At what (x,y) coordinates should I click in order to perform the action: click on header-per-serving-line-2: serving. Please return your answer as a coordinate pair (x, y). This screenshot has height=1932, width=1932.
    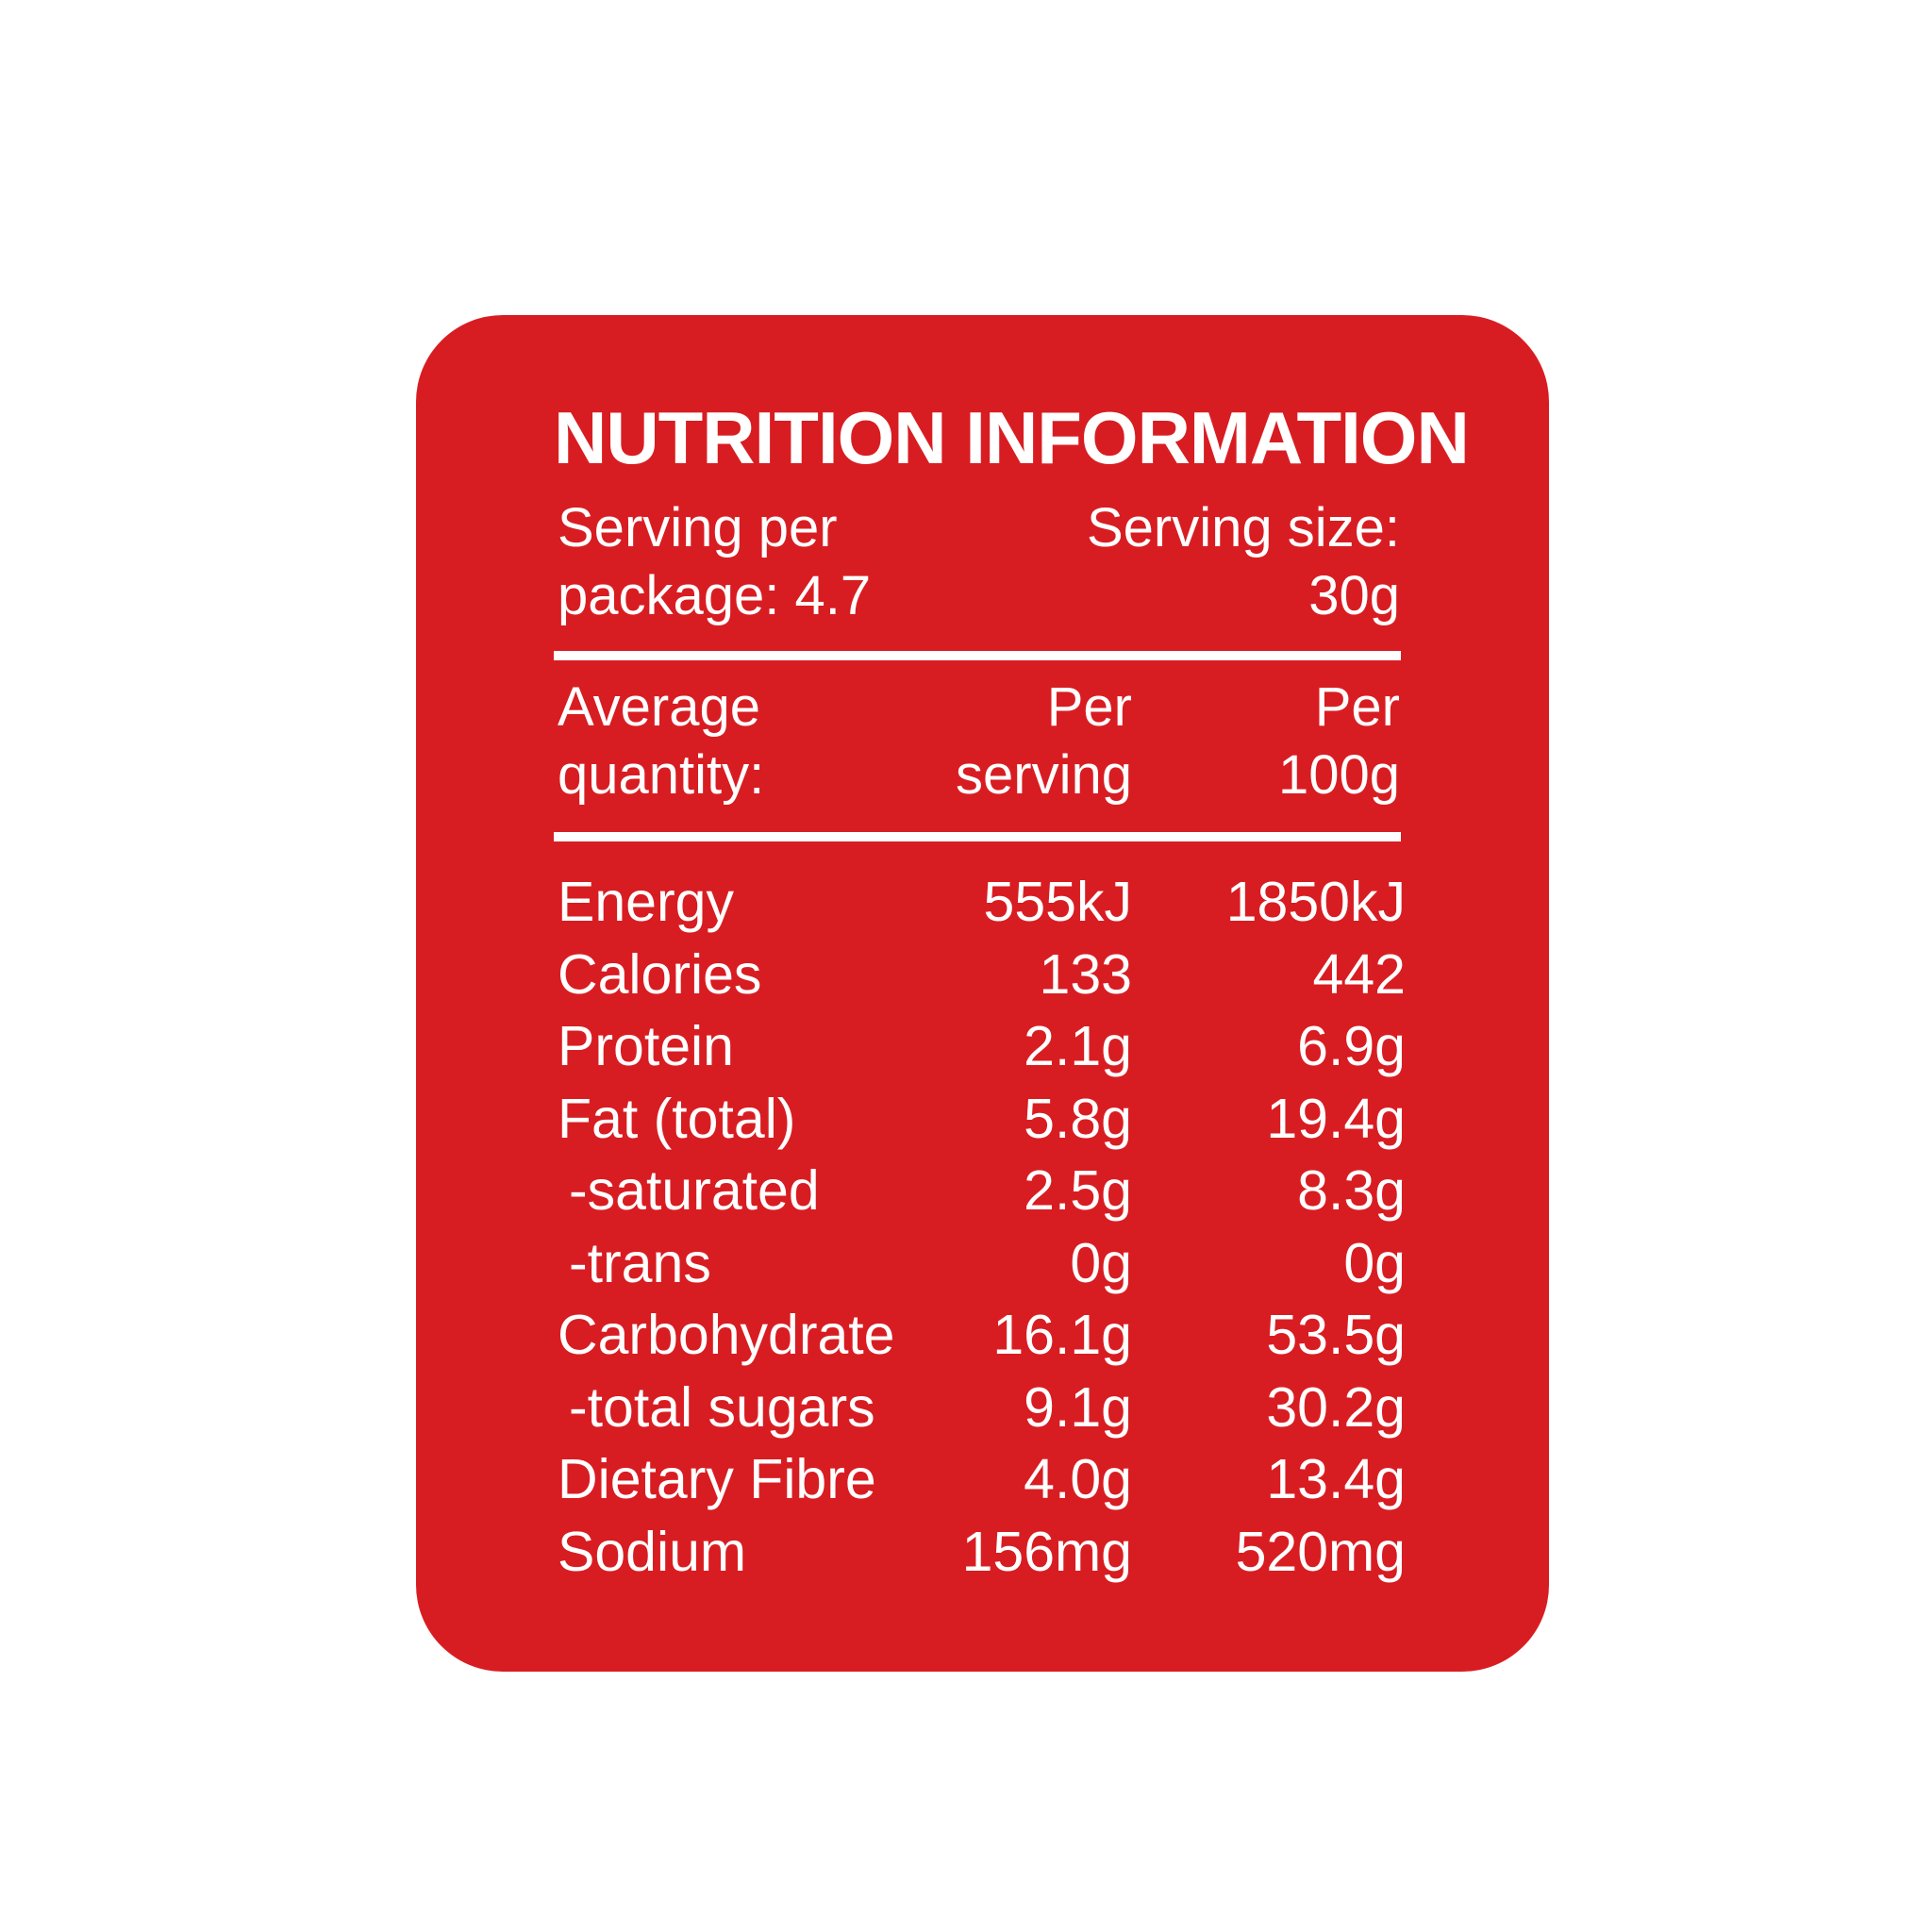
    Looking at the image, I should click on (1044, 775).